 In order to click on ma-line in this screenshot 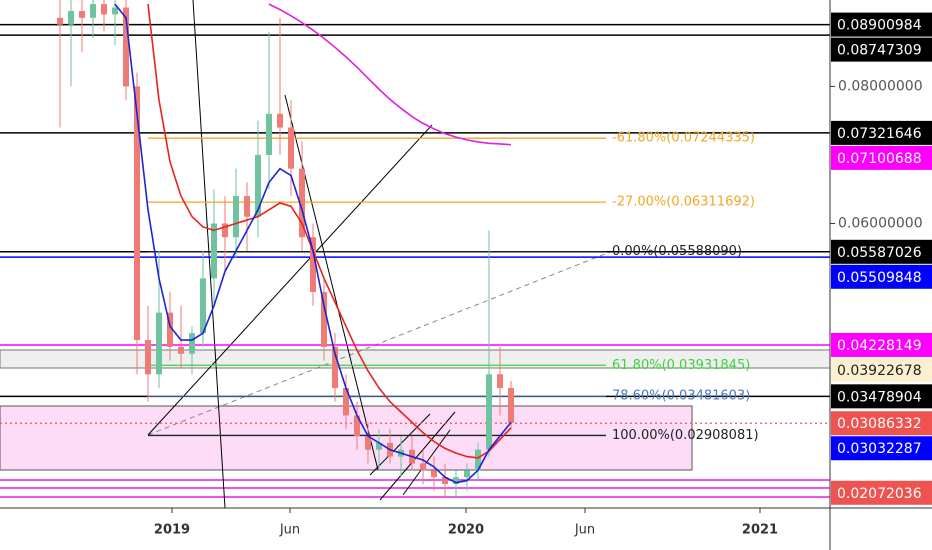, I will do `click(390, 74)`.